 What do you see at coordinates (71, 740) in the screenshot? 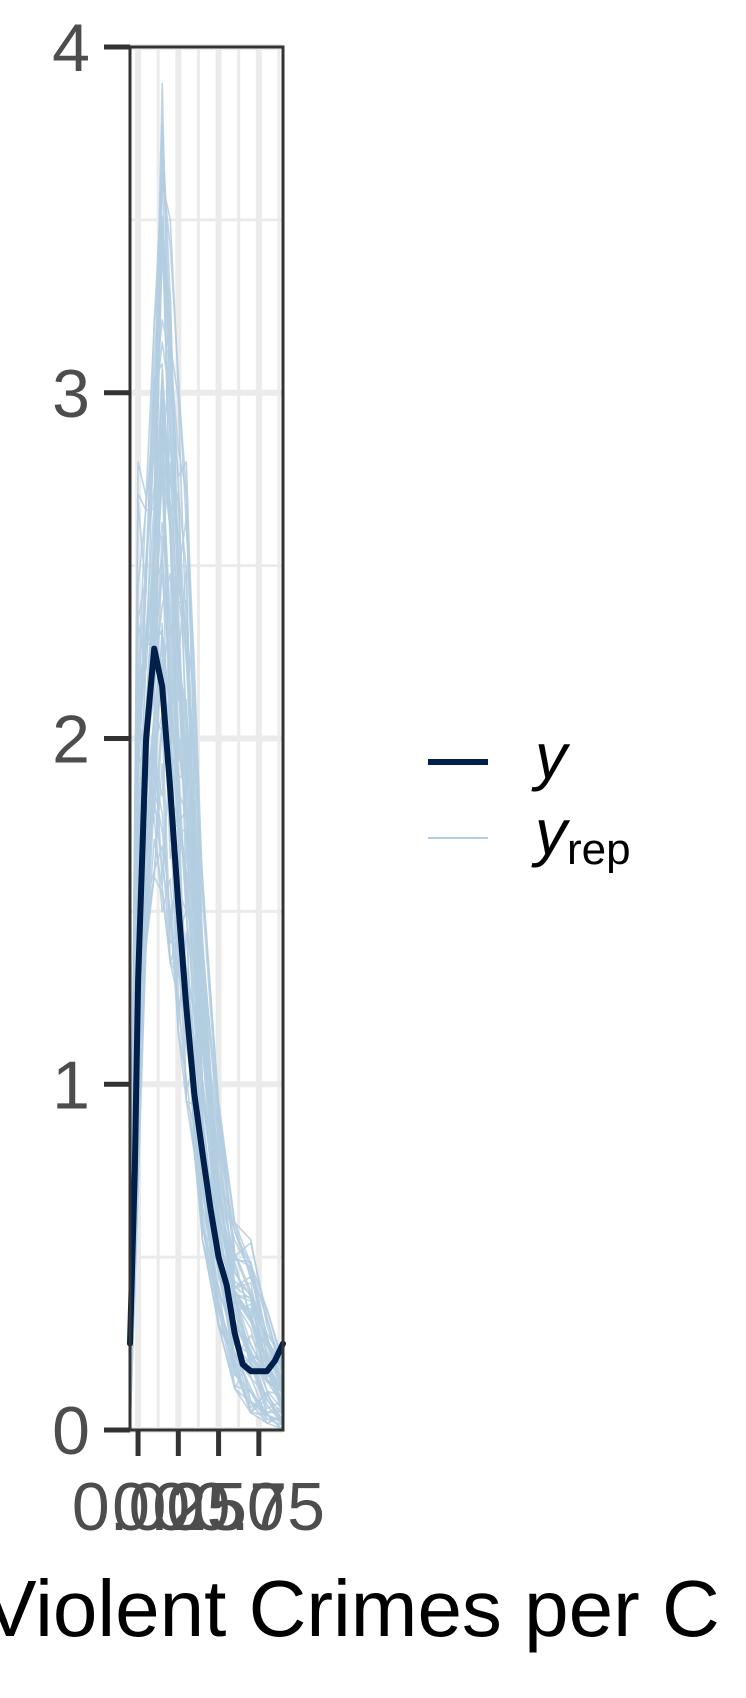
I see `y-tick-label: 2` at bounding box center [71, 740].